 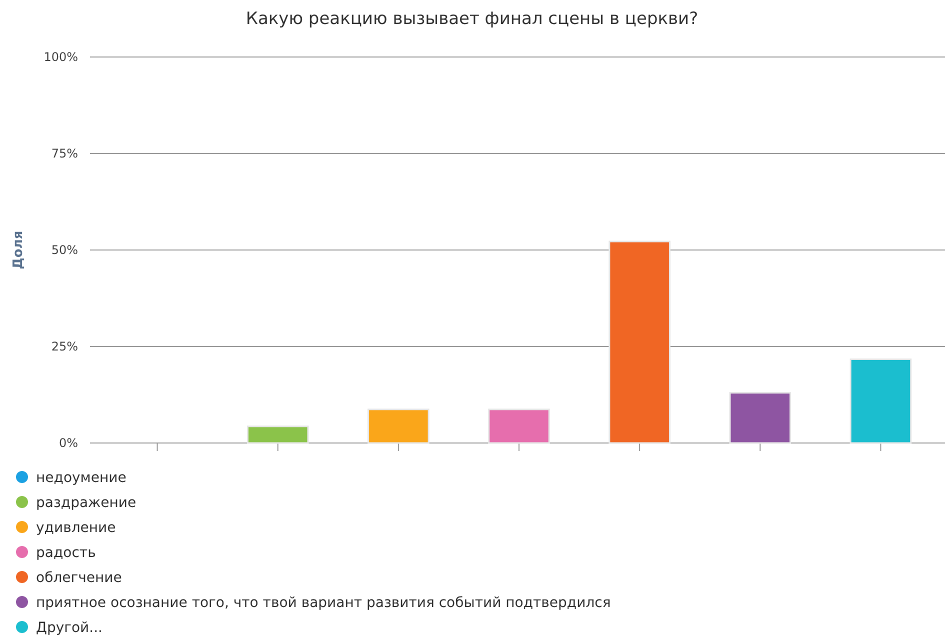 What do you see at coordinates (66, 552) in the screenshot?
I see `legend-label: радость` at bounding box center [66, 552].